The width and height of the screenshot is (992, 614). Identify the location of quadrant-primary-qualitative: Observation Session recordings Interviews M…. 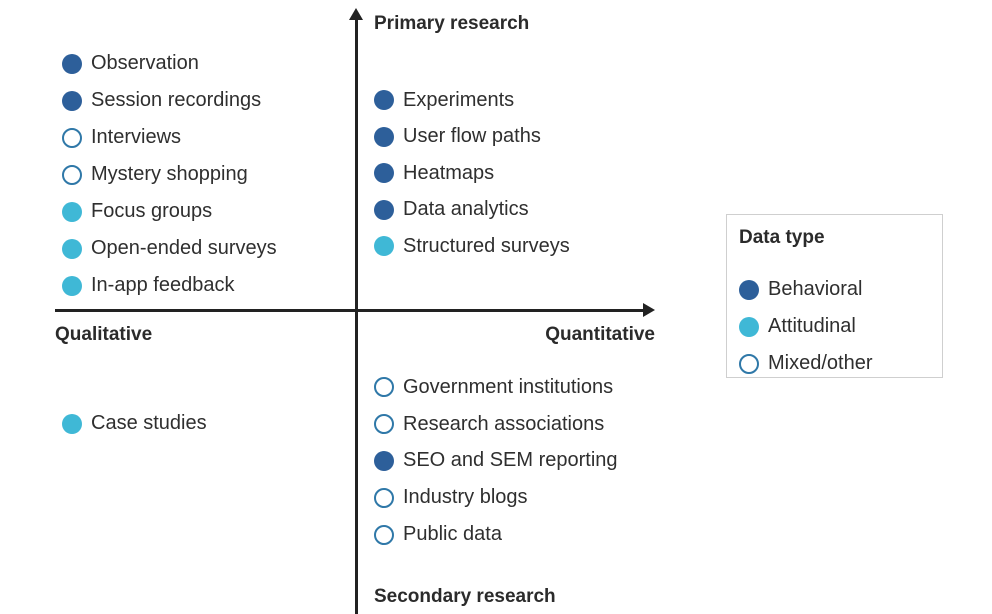
(169, 174).